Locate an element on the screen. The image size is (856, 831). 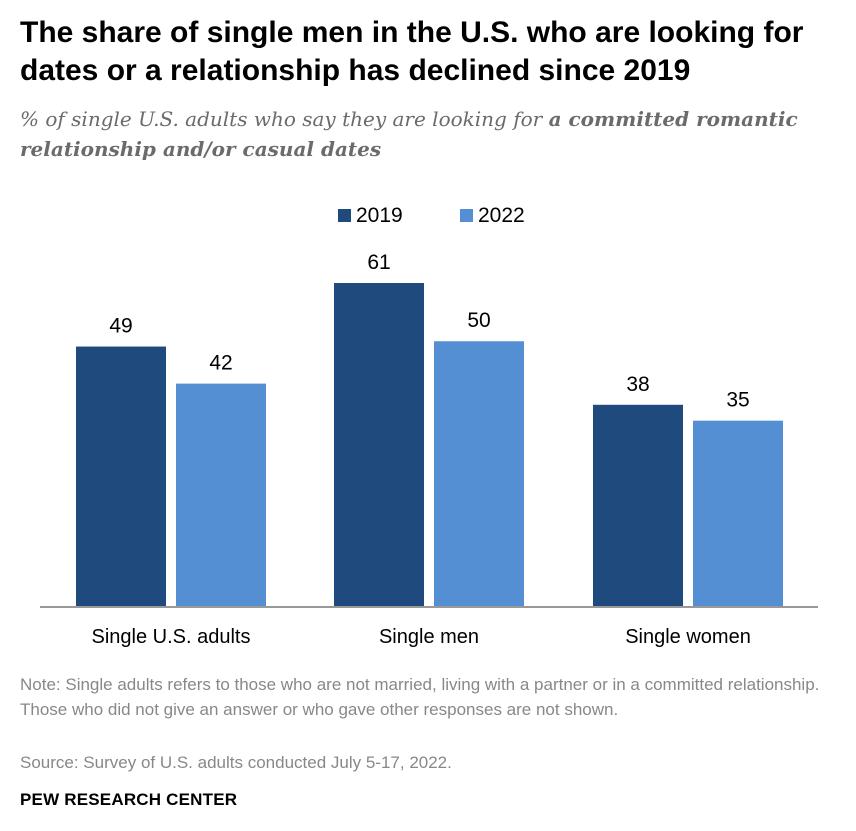
x-tick-label-0: Single U.S. adults is located at coordinates (171, 637).